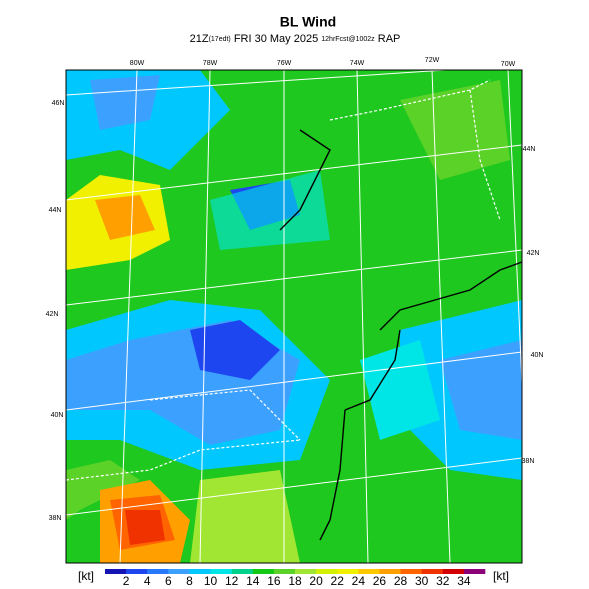 Image resolution: width=589 pixels, height=589 pixels. I want to click on lon-label: 76W, so click(284, 63).